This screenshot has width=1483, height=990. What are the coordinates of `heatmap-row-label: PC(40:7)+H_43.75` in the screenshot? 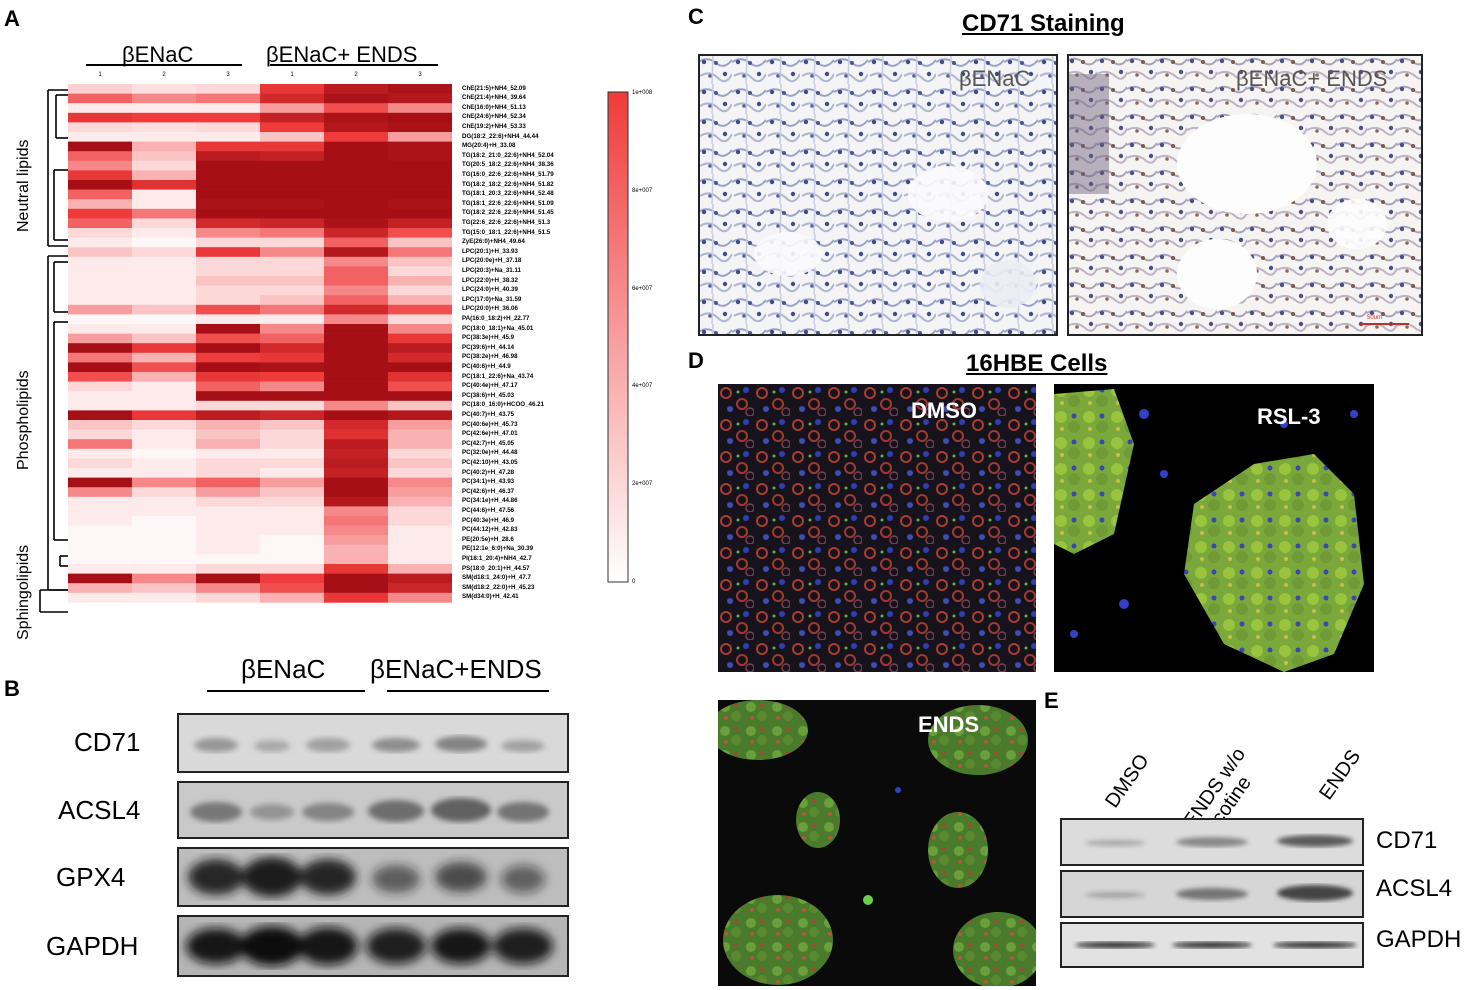 It's located at (488, 414).